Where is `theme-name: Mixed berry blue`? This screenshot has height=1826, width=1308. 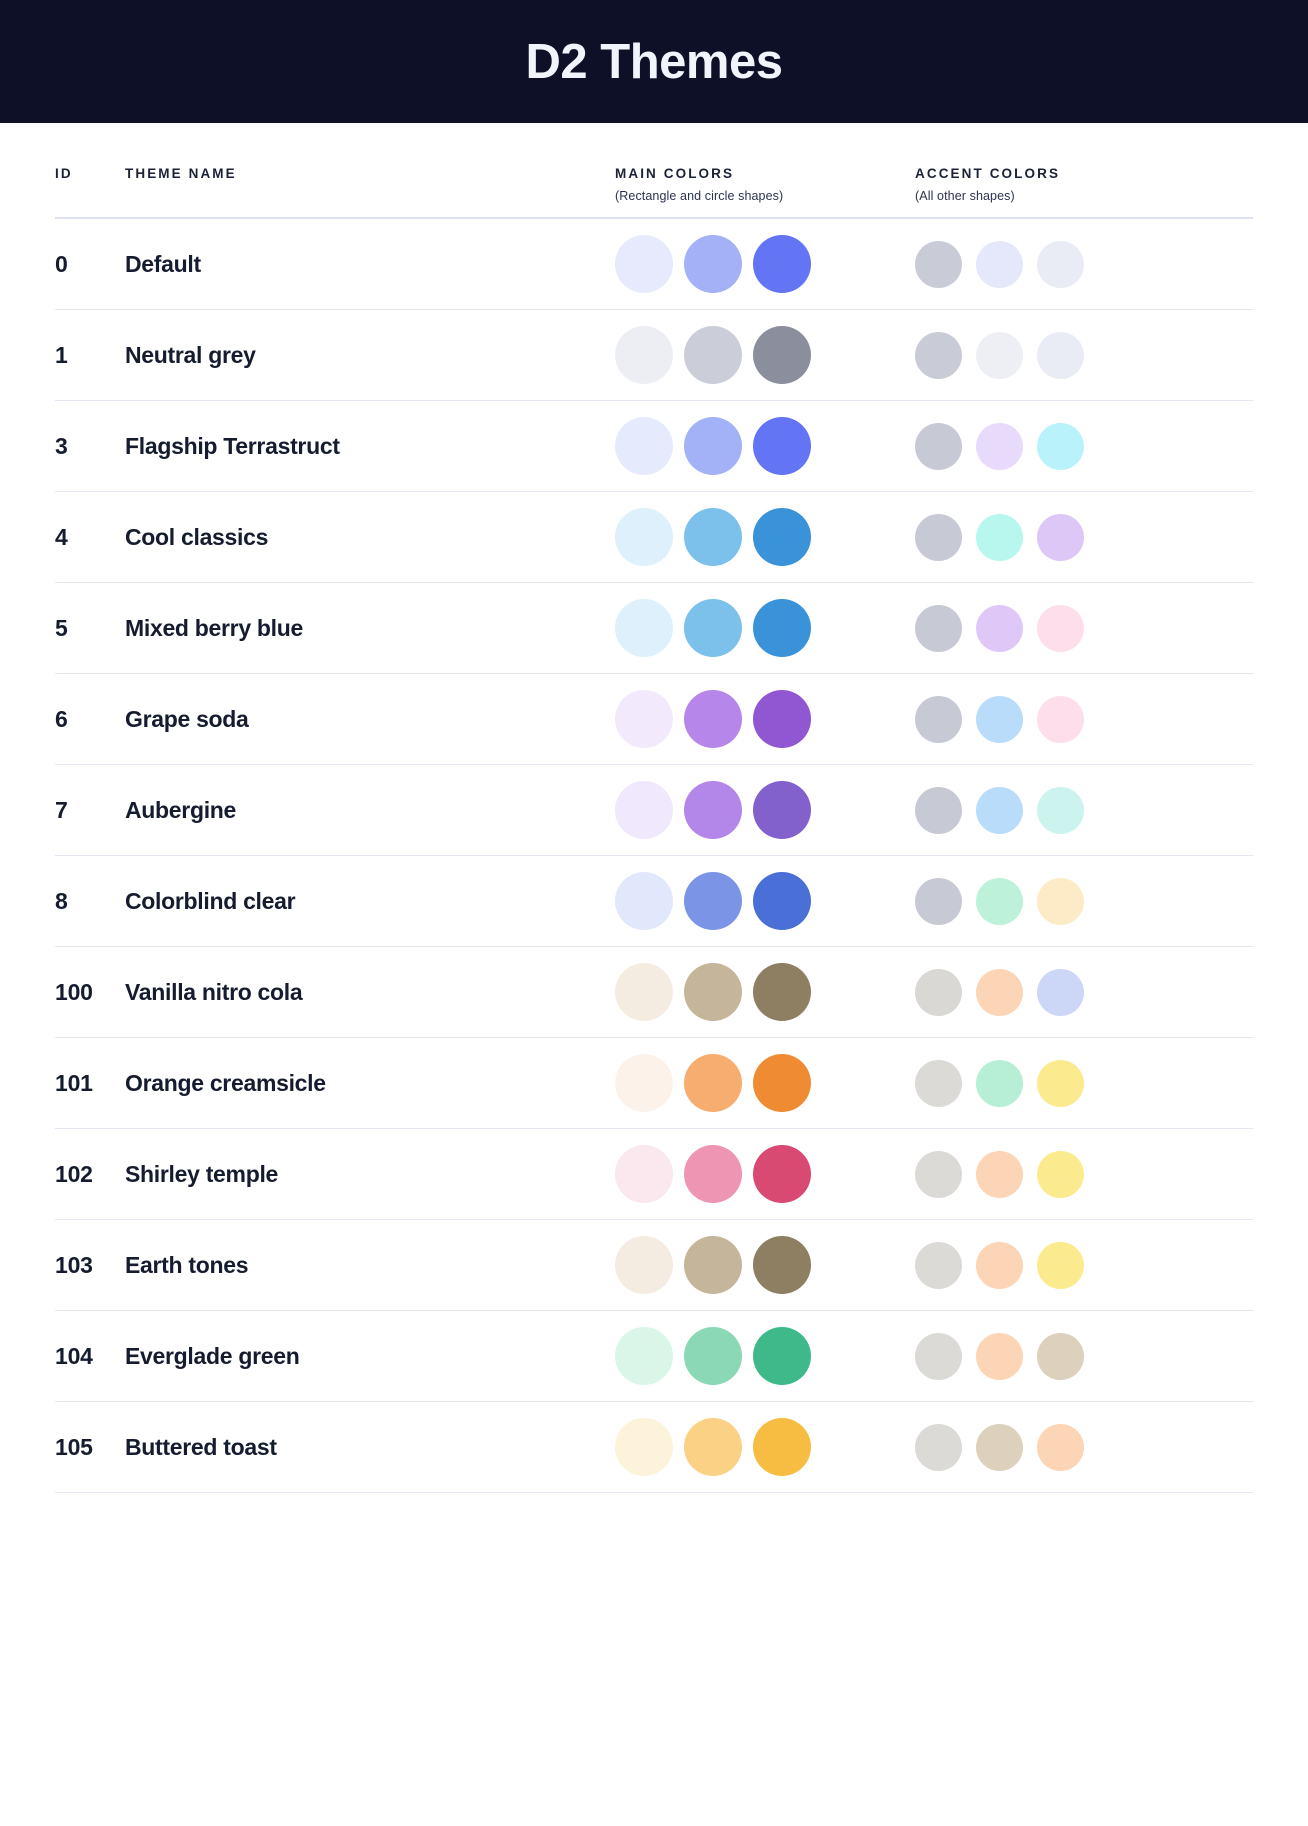 theme-name: Mixed berry blue is located at coordinates (214, 627).